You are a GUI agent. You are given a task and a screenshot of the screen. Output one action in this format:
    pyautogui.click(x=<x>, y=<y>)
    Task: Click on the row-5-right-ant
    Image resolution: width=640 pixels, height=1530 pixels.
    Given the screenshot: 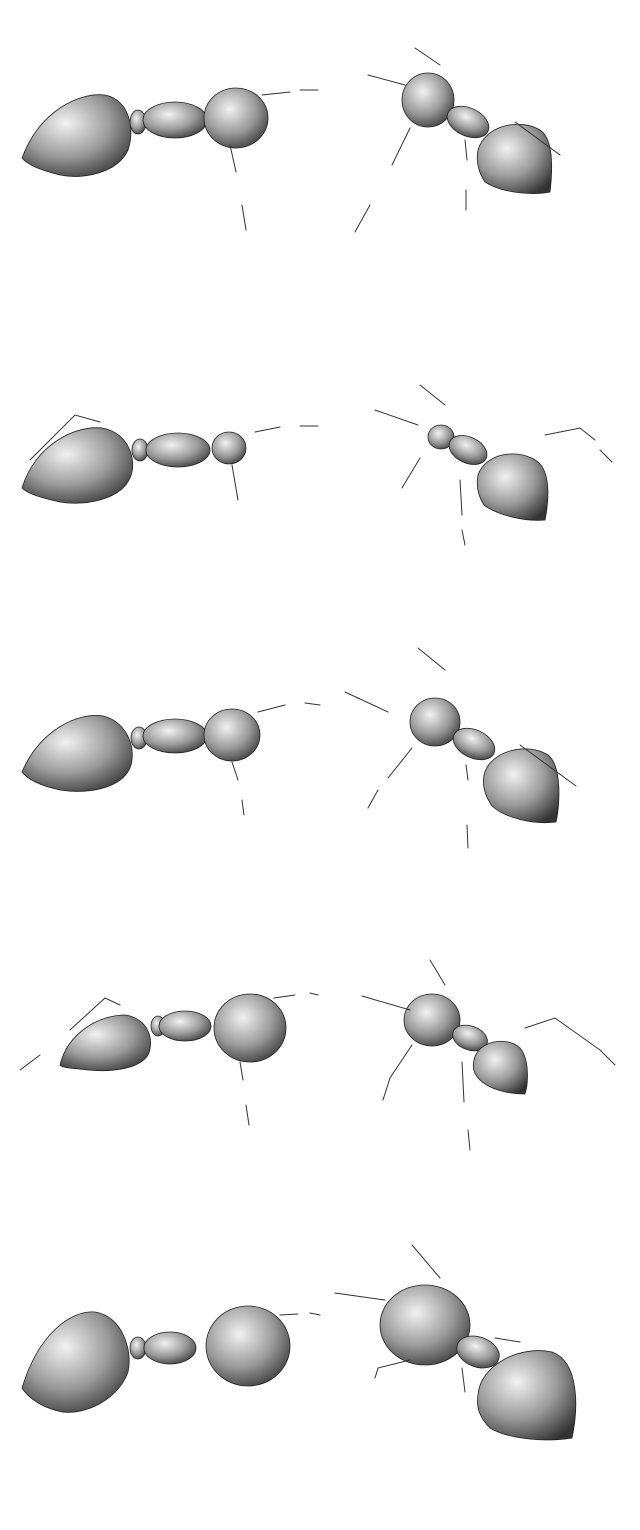 What is the action you would take?
    pyautogui.click(x=455, y=1342)
    